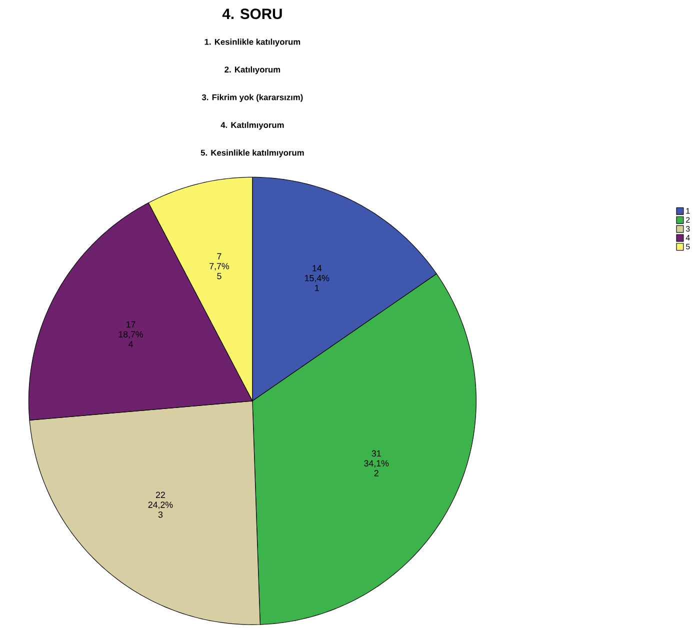 The image size is (695, 630). What do you see at coordinates (317, 288) in the screenshot?
I see `slice-label: 1` at bounding box center [317, 288].